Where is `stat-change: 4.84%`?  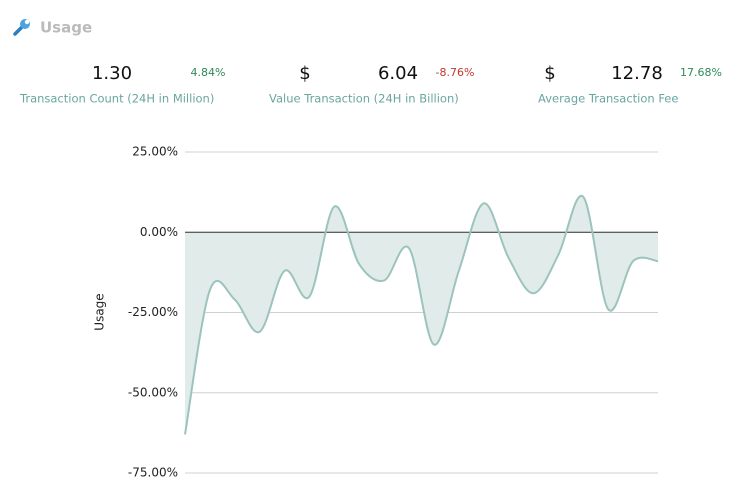 stat-change: 4.84% is located at coordinates (208, 72).